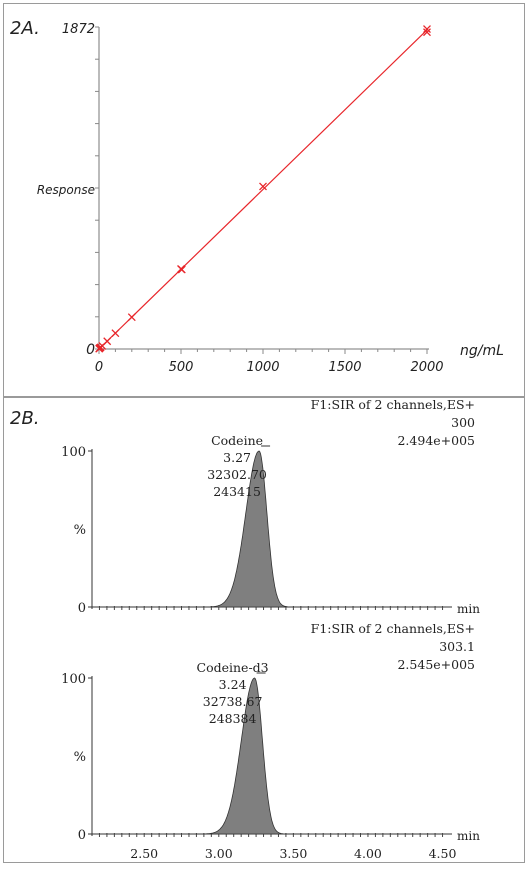 The height and width of the screenshot is (869, 530). What do you see at coordinates (233, 718) in the screenshot?
I see `peak-annotation-line: 248384` at bounding box center [233, 718].